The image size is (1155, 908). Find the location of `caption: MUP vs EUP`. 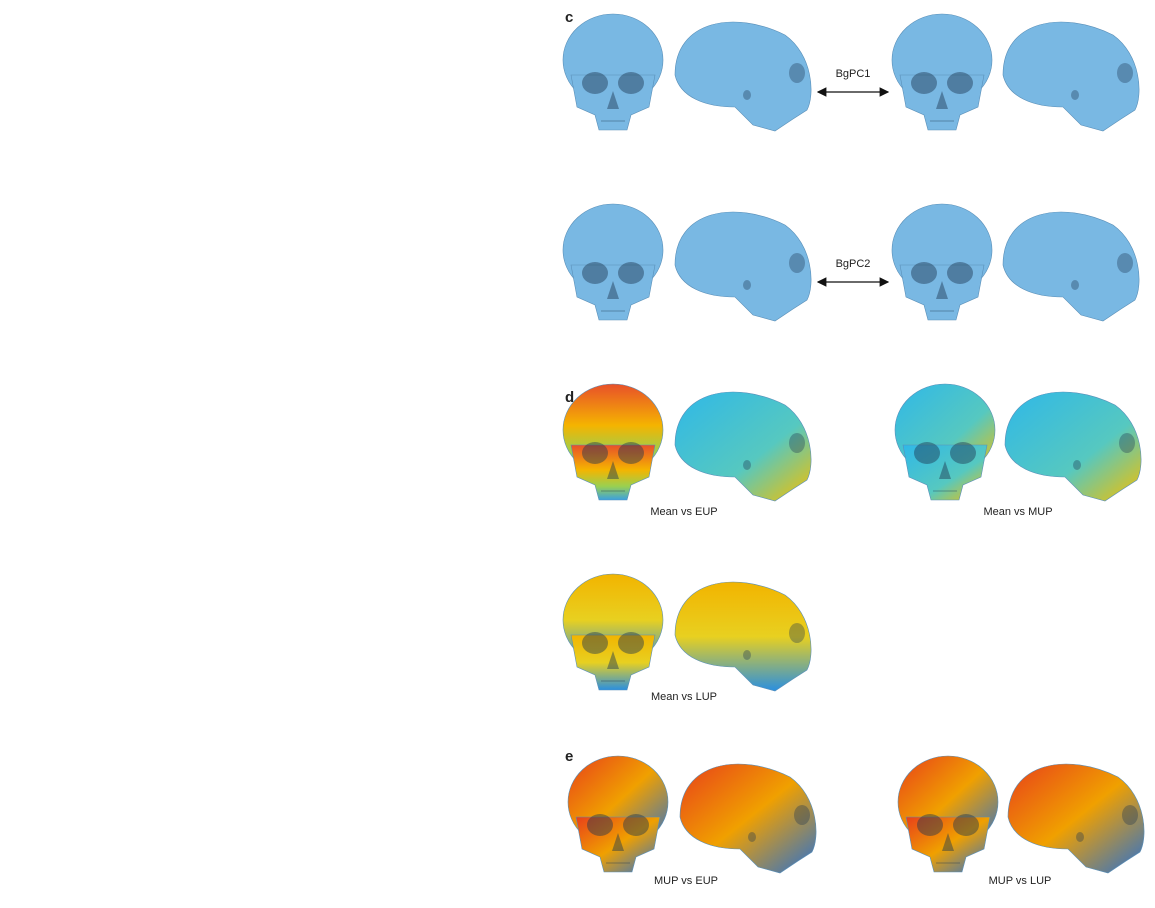

caption: MUP vs EUP is located at coordinates (686, 881).